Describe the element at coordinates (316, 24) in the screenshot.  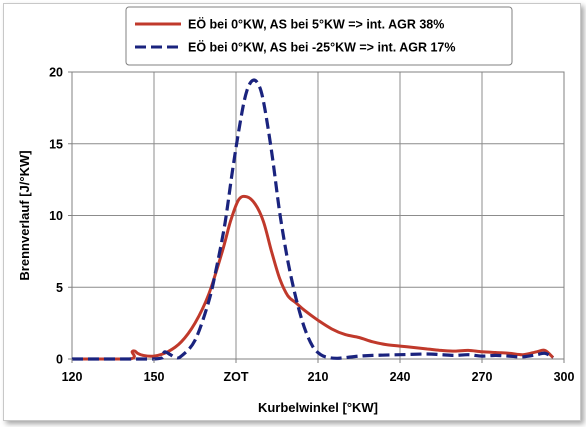
I see `legend-label-series-1: EÖ bei 0°KW, AS bei 5°KW => int. AGR 38%` at that location.